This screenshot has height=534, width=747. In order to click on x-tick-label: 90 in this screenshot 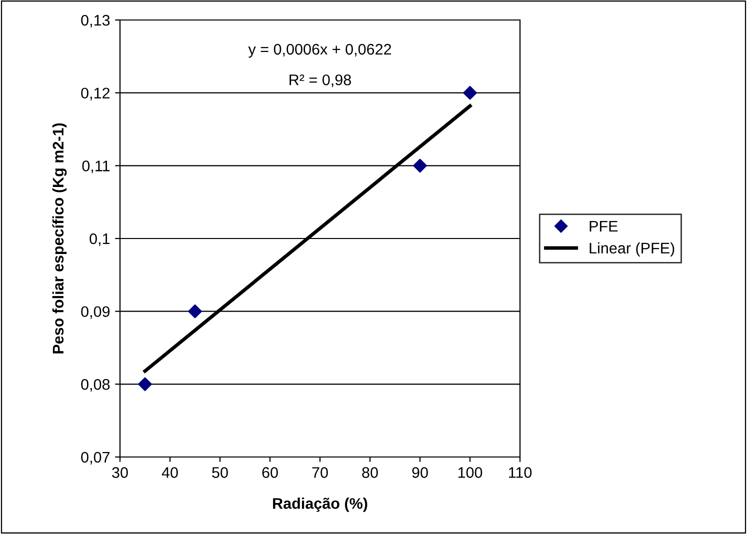, I will do `click(420, 472)`.